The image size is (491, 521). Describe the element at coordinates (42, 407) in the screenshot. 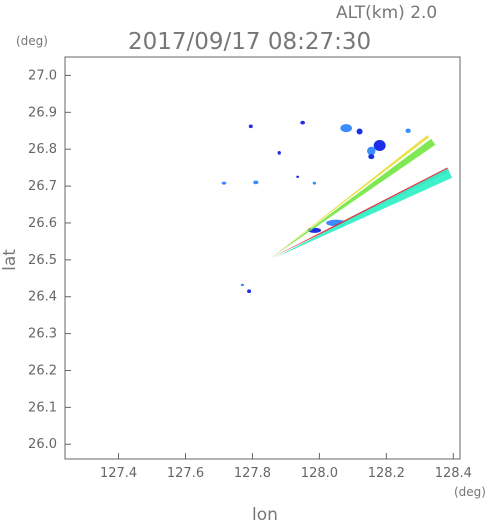

I see `y-tick-label: 26.1` at that location.